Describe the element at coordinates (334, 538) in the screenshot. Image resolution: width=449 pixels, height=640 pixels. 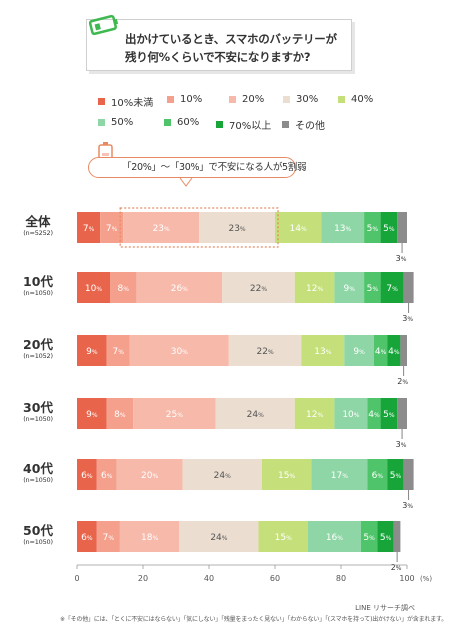
I see `data-label: 16%` at that location.